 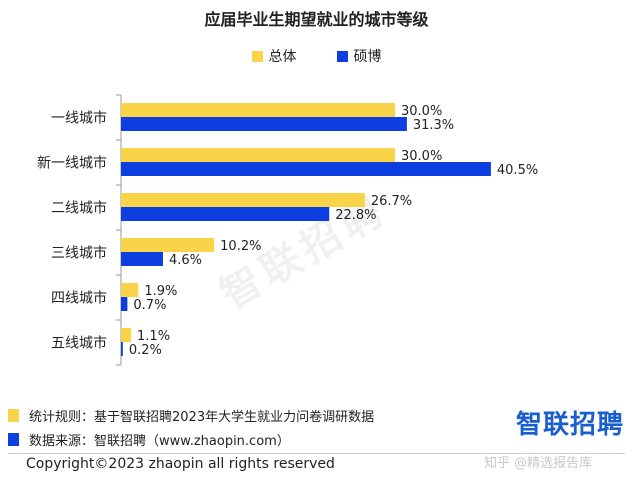 I want to click on note-swatch-rule, so click(x=13, y=415).